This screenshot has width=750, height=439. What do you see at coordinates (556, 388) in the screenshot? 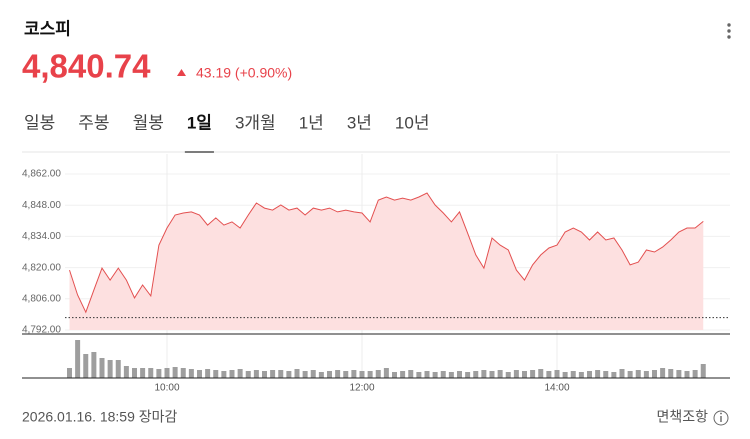
I see `x-tick-label: 14:00` at bounding box center [556, 388].